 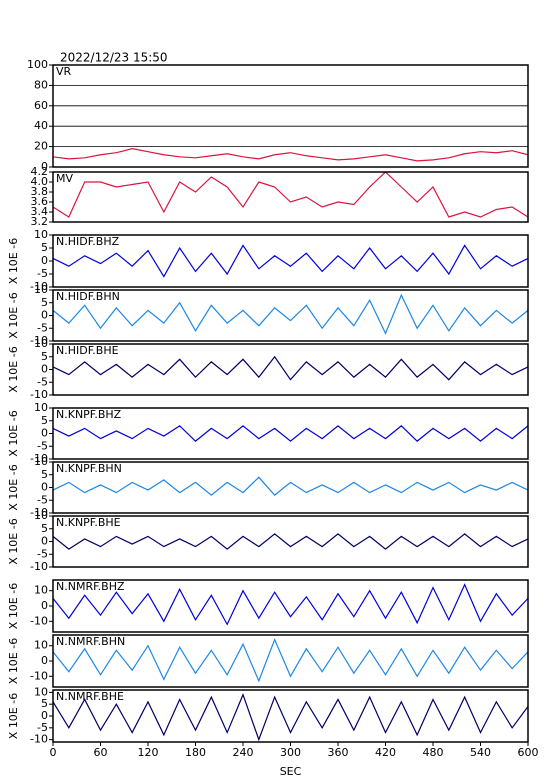 What do you see at coordinates (88, 522) in the screenshot?
I see `panel-label: N.KNPF.BHE` at bounding box center [88, 522].